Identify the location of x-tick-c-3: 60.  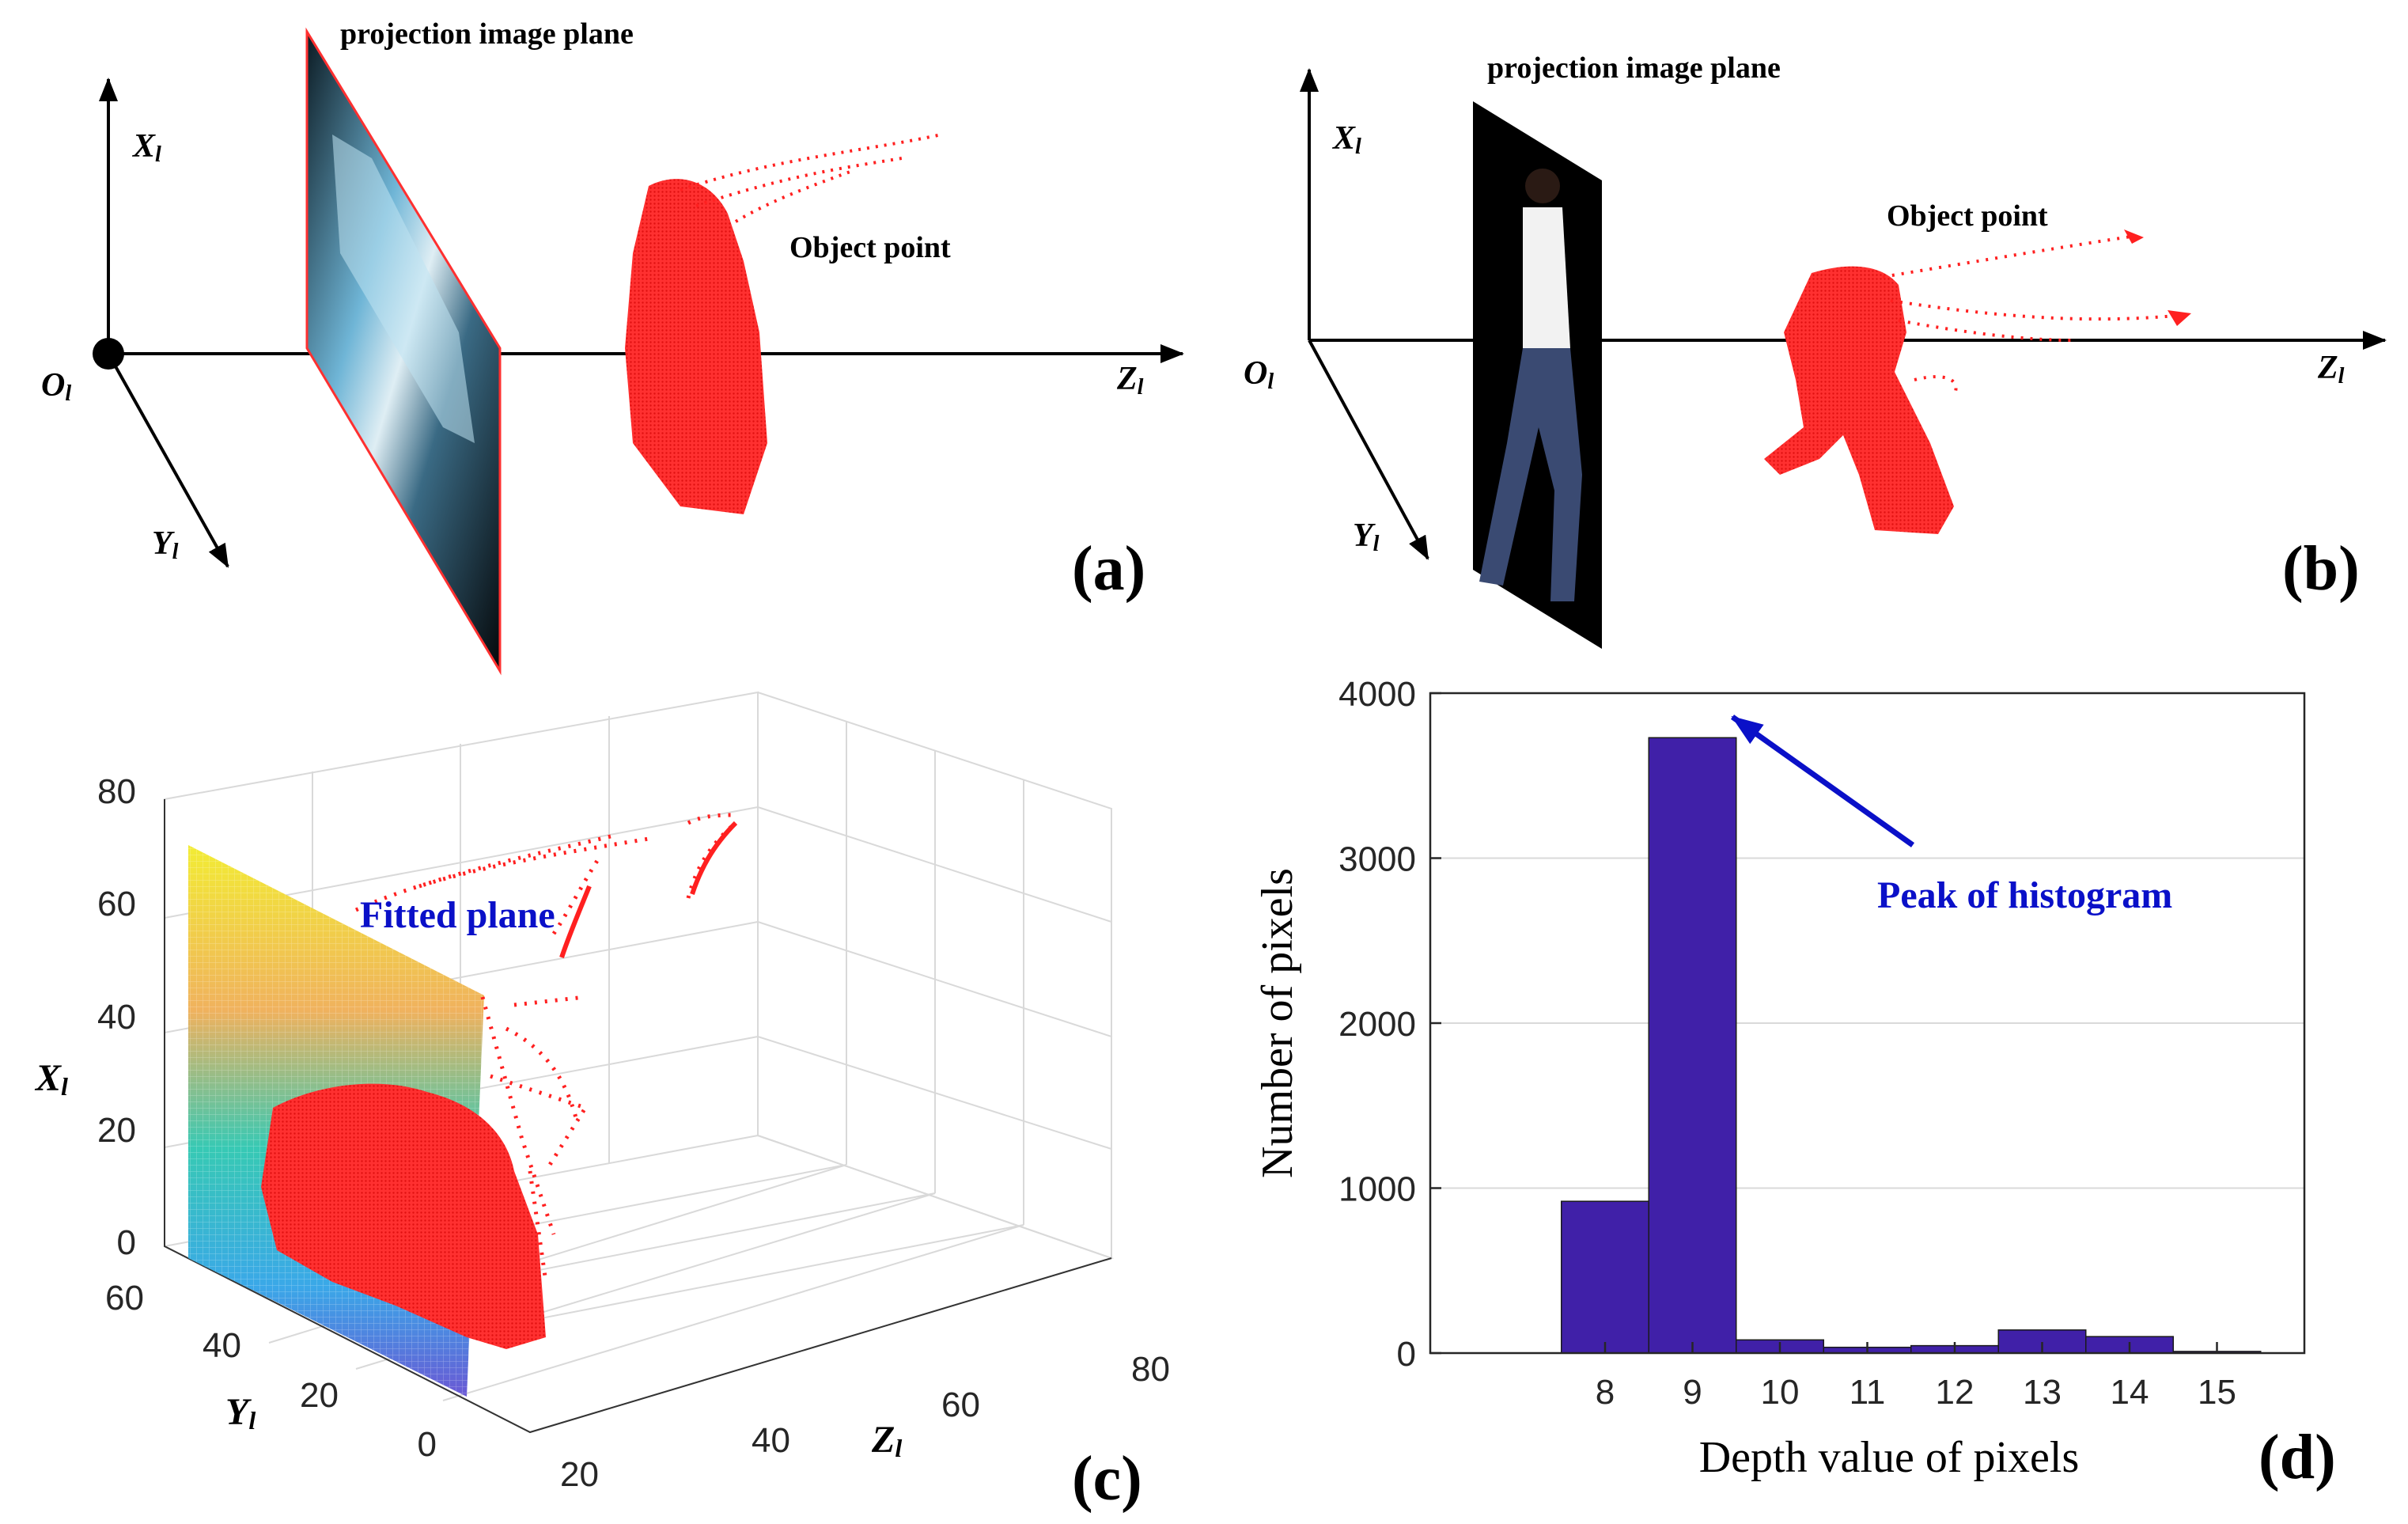
(116, 904).